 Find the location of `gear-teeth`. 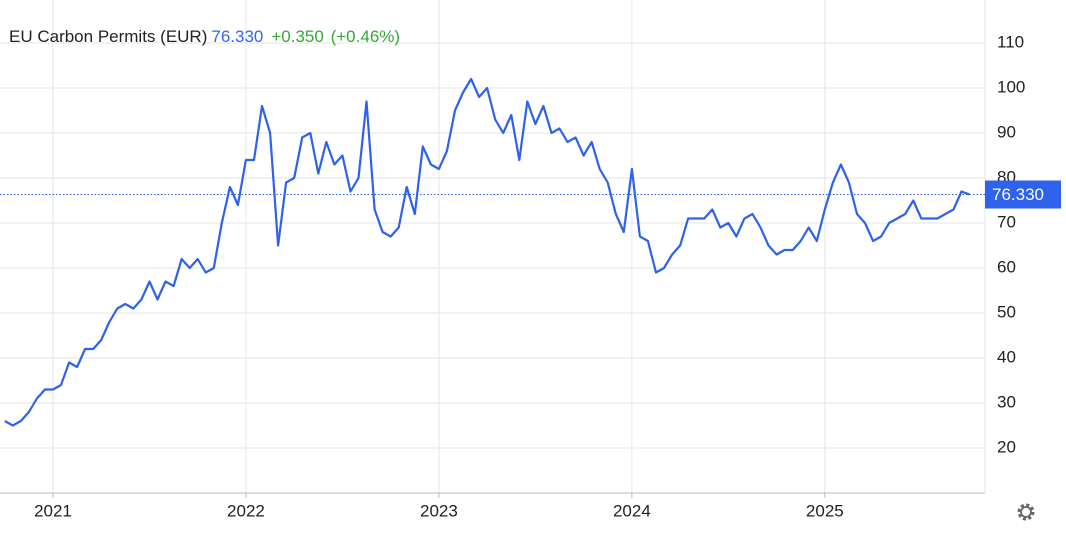

gear-teeth is located at coordinates (1026, 512).